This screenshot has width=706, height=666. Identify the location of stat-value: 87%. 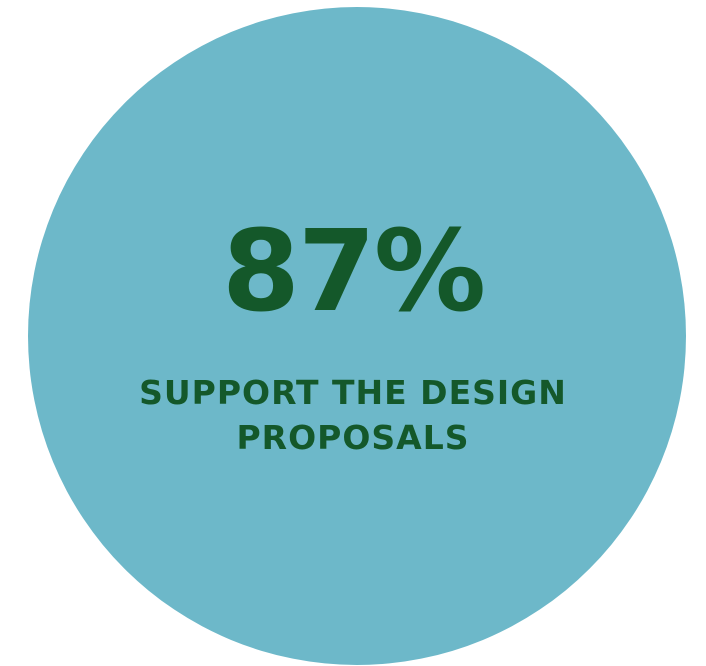
(353, 272).